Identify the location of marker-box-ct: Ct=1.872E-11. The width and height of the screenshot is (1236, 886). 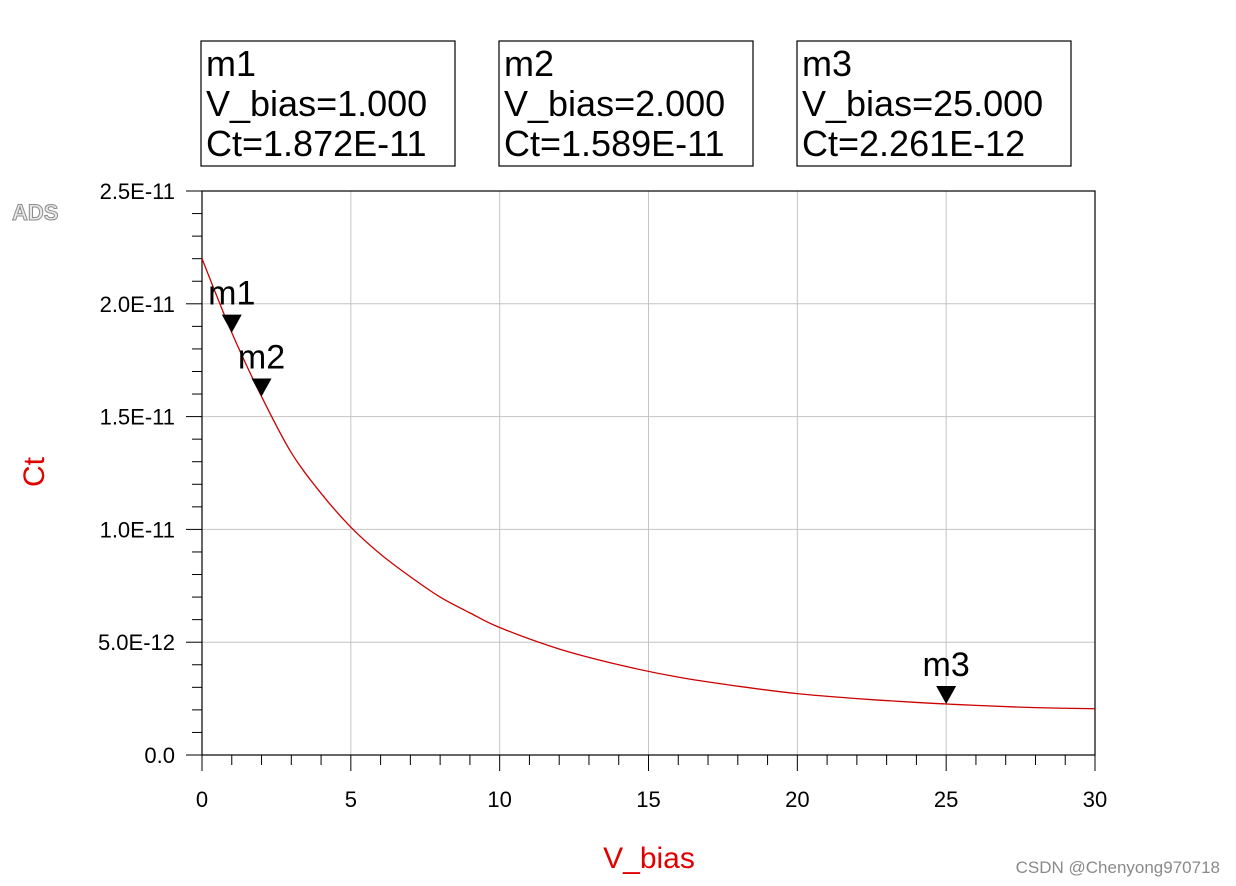
(316, 143).